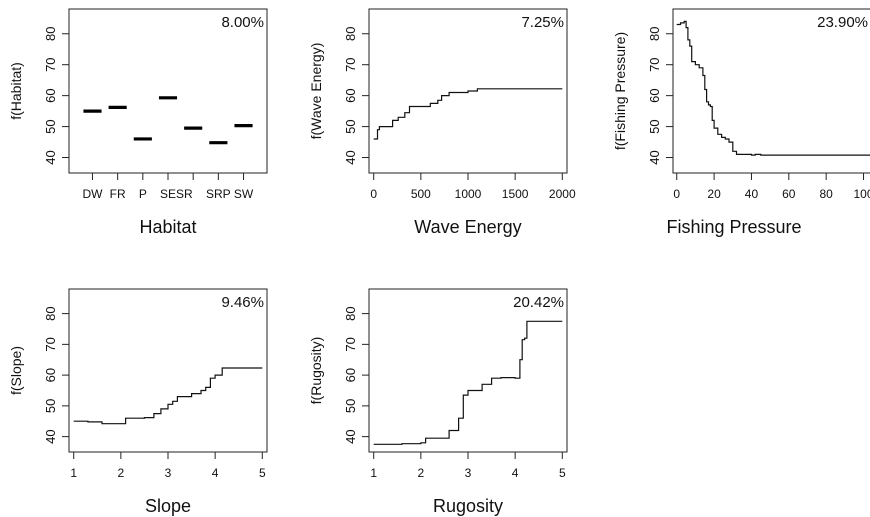  Describe the element at coordinates (562, 194) in the screenshot. I see `x-tick-label: 2000` at that location.